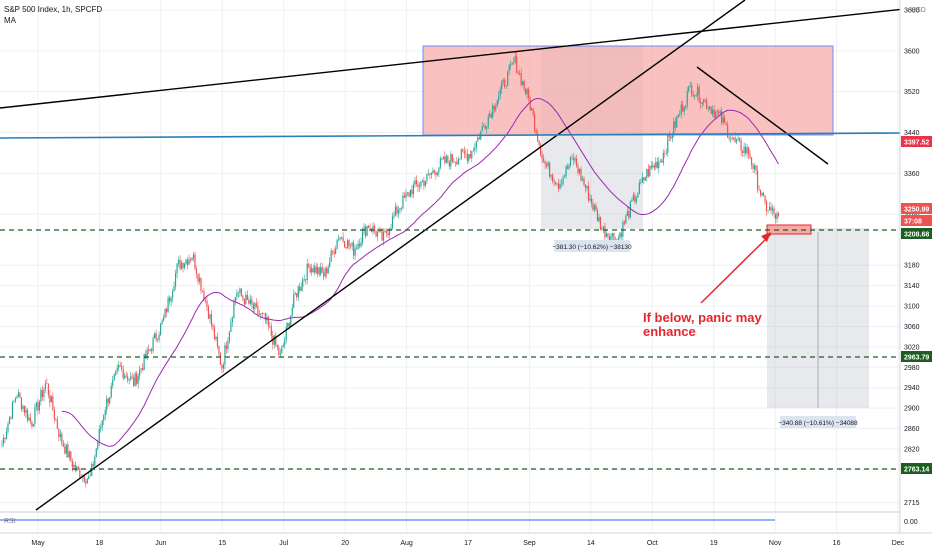  What do you see at coordinates (918, 10) in the screenshot?
I see `currency-label: USD` at bounding box center [918, 10].